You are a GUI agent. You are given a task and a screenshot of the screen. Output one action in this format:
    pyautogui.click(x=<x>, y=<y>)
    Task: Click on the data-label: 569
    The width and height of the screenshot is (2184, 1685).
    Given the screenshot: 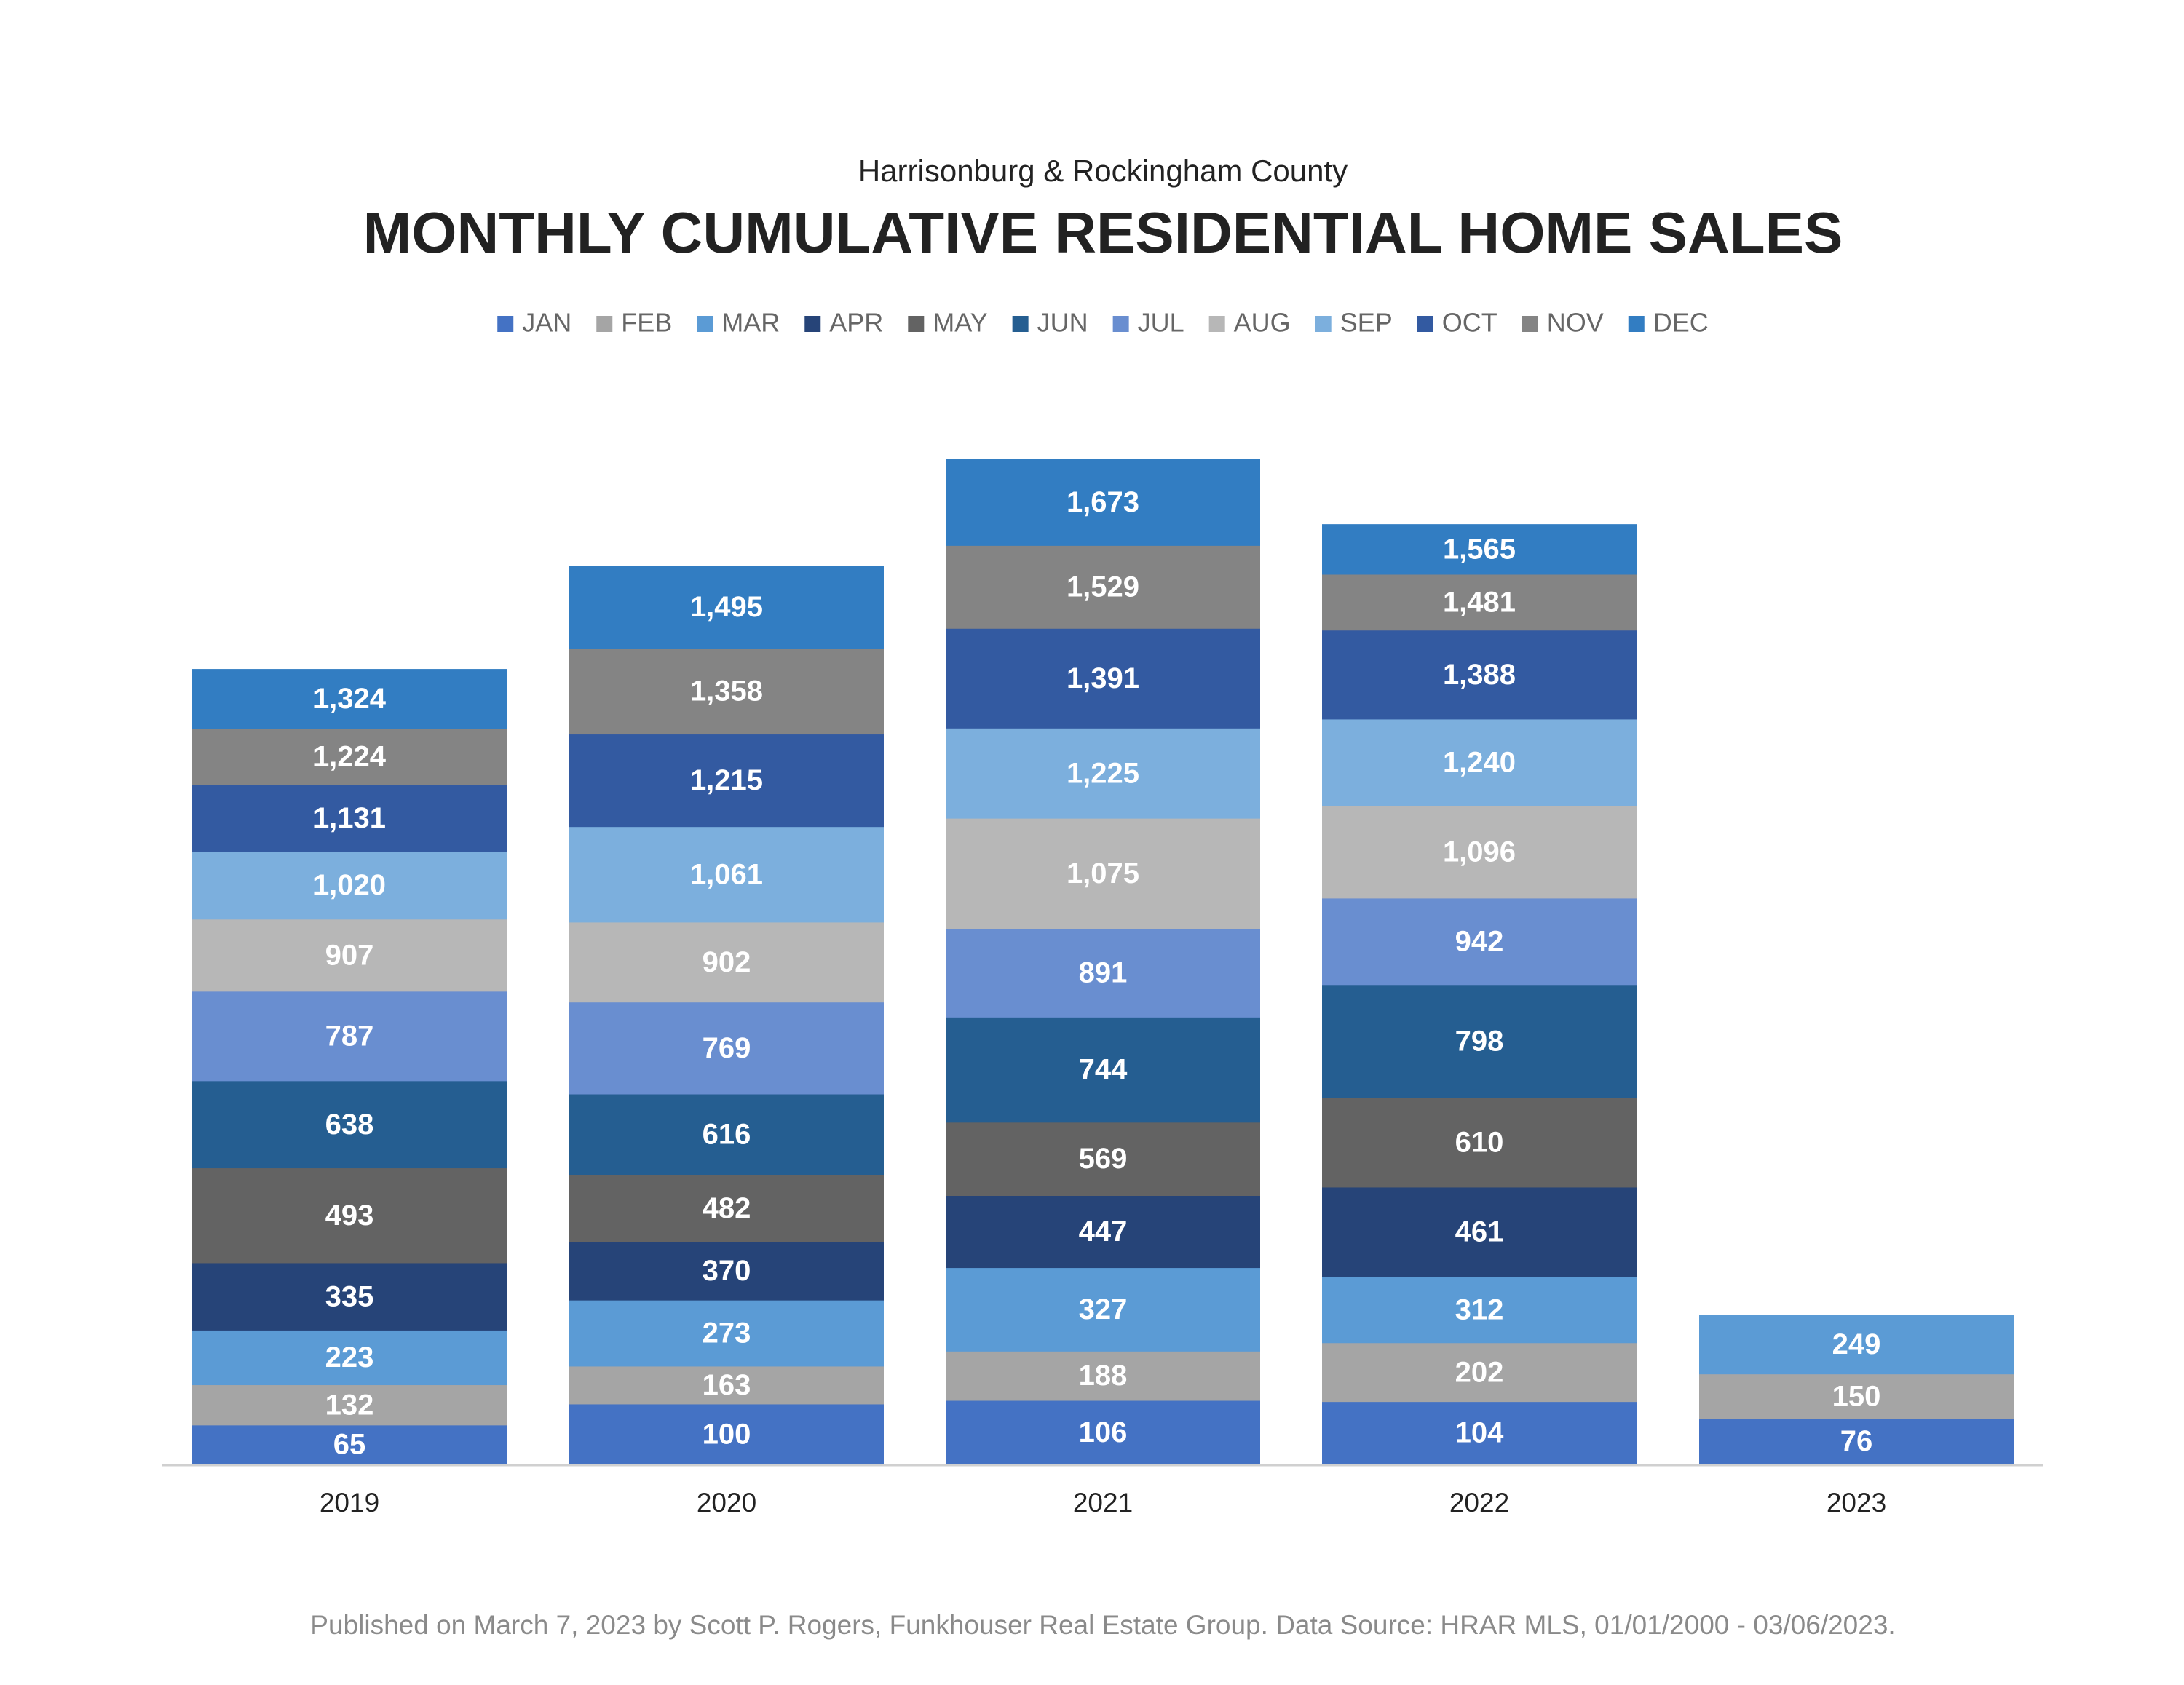 What is the action you would take?
    pyautogui.click(x=1103, y=1159)
    